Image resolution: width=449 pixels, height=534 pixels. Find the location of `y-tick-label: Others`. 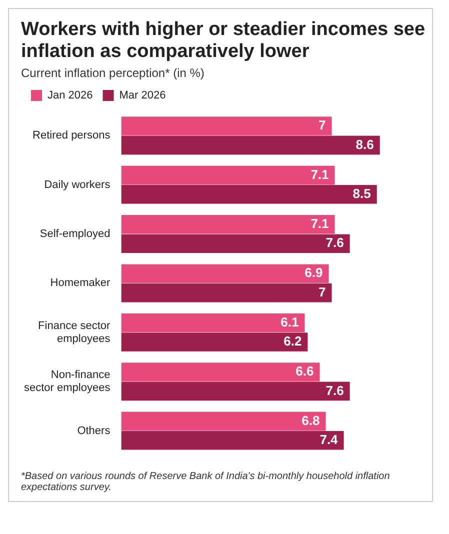

y-tick-label: Others is located at coordinates (94, 430).